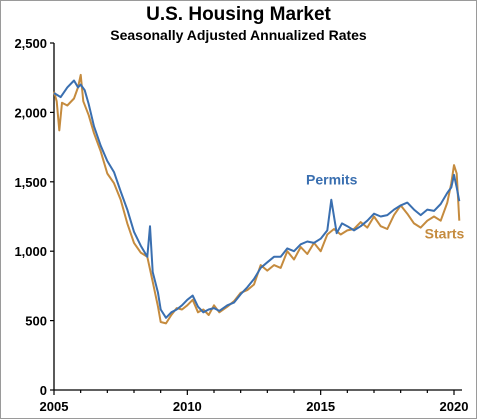 The image size is (477, 419). Describe the element at coordinates (320, 406) in the screenshot. I see `x-tick-label: 2015` at that location.